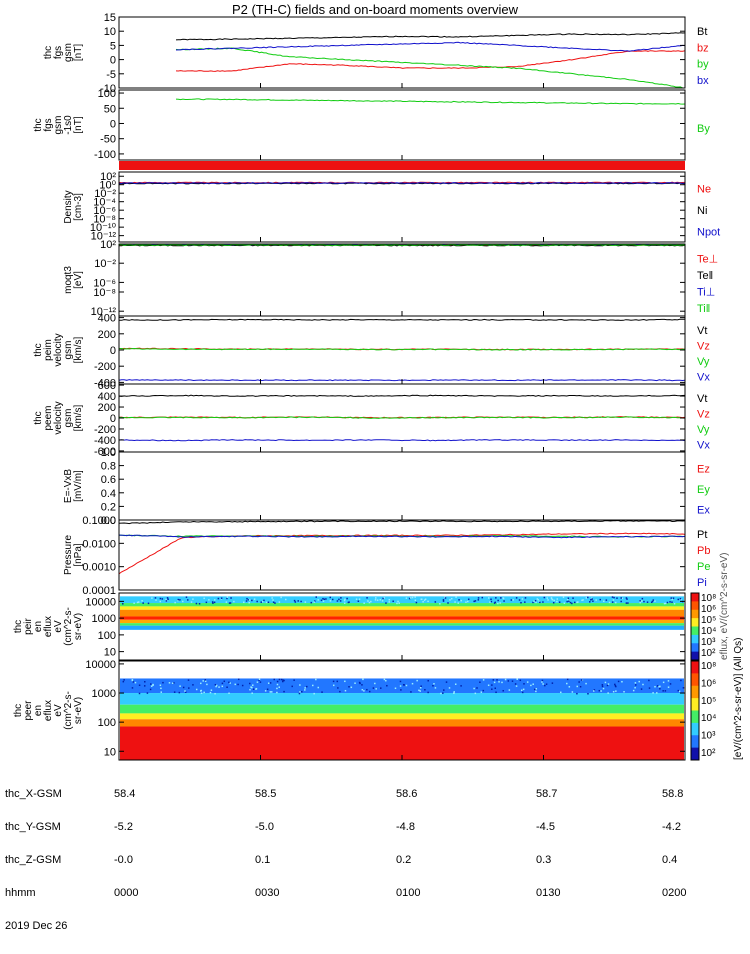 Image resolution: width=750 pixels, height=954 pixels. I want to click on y-axis-label-line: gsm, so click(58, 125).